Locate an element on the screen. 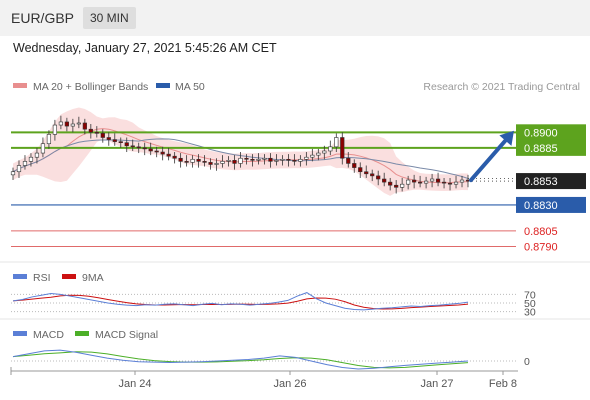  current-price-box is located at coordinates (551, 181).